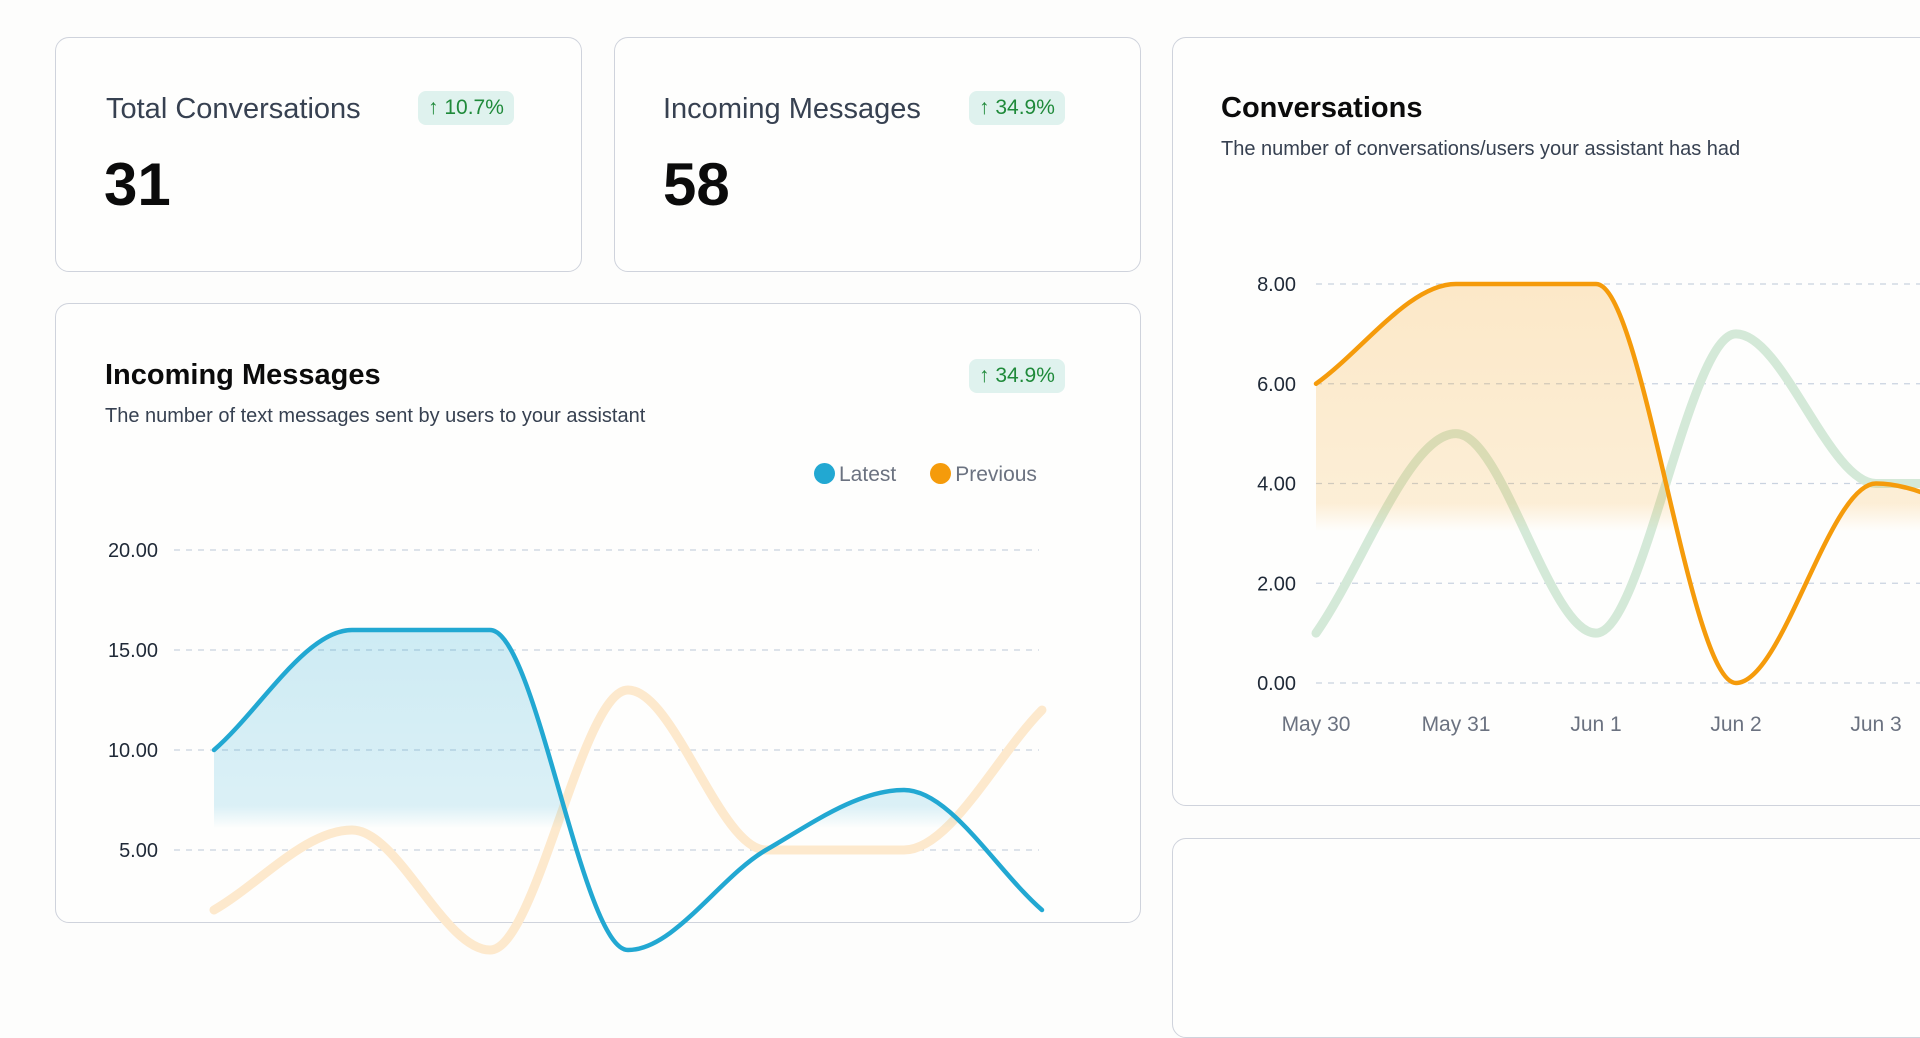 The height and width of the screenshot is (1038, 1920). Describe the element at coordinates (1735, 724) in the screenshot. I see `x-tick-label: Jun 2` at that location.